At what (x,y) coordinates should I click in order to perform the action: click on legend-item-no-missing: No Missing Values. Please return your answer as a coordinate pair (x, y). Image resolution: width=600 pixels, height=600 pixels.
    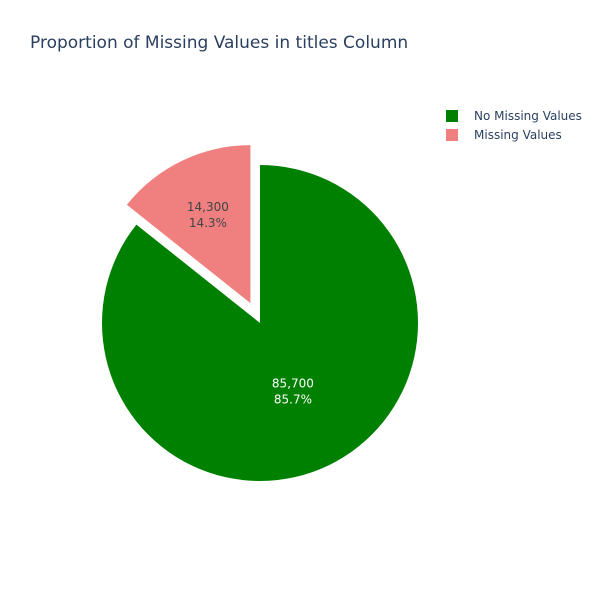
    Looking at the image, I should click on (514, 115).